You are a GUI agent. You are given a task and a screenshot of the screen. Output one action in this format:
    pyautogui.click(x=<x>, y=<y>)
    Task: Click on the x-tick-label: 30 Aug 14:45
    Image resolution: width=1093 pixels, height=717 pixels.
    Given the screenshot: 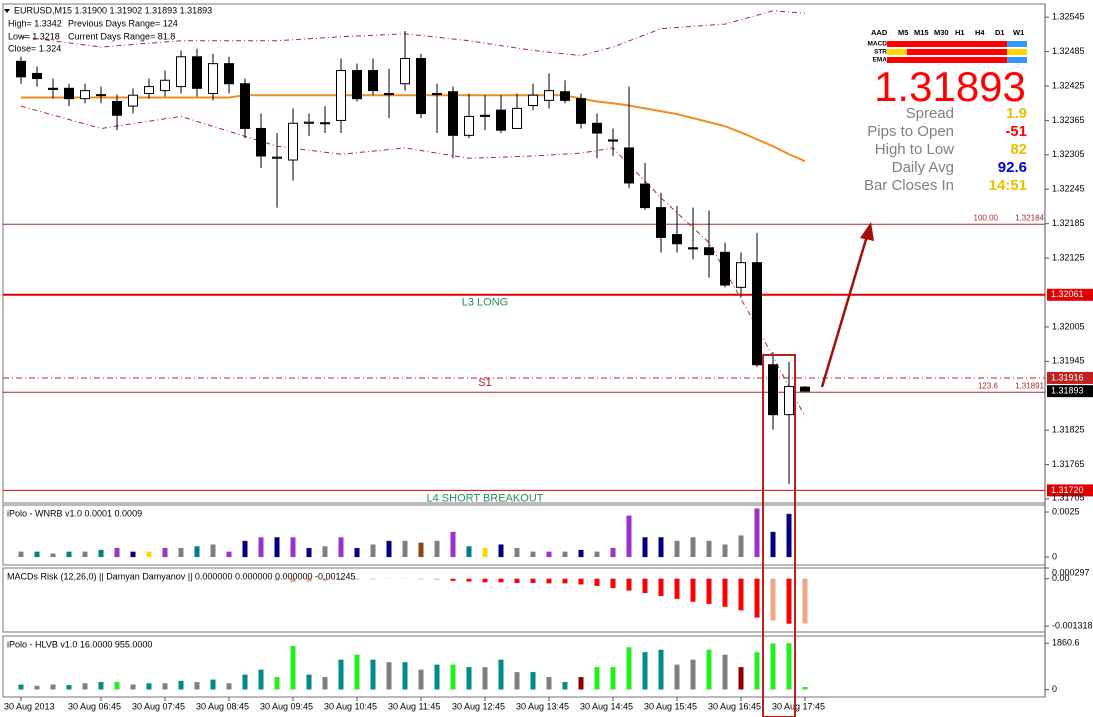 What is the action you would take?
    pyautogui.click(x=606, y=706)
    